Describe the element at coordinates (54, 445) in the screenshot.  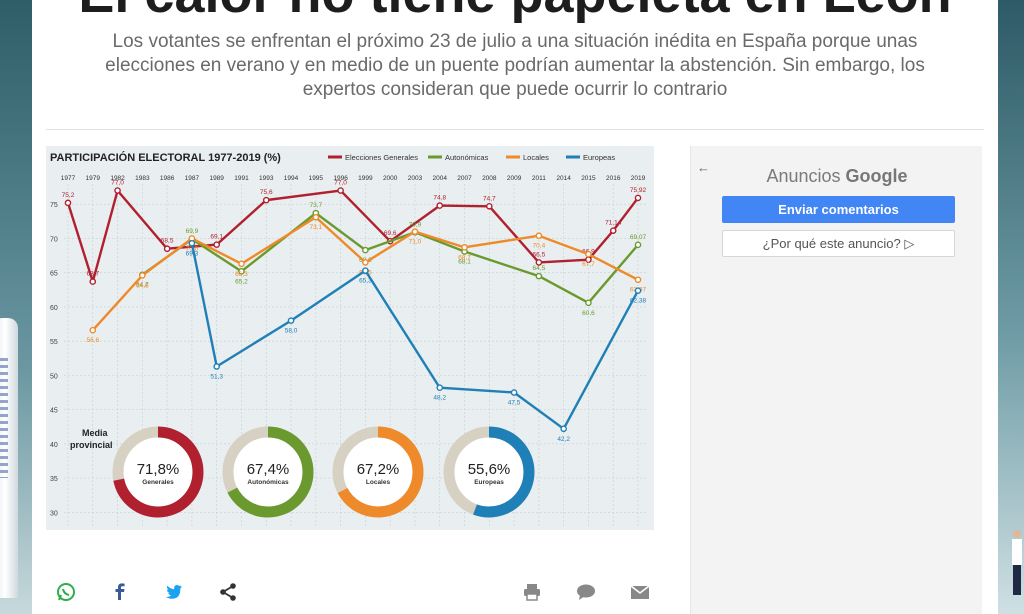
I see `y-tick-label: 40` at that location.